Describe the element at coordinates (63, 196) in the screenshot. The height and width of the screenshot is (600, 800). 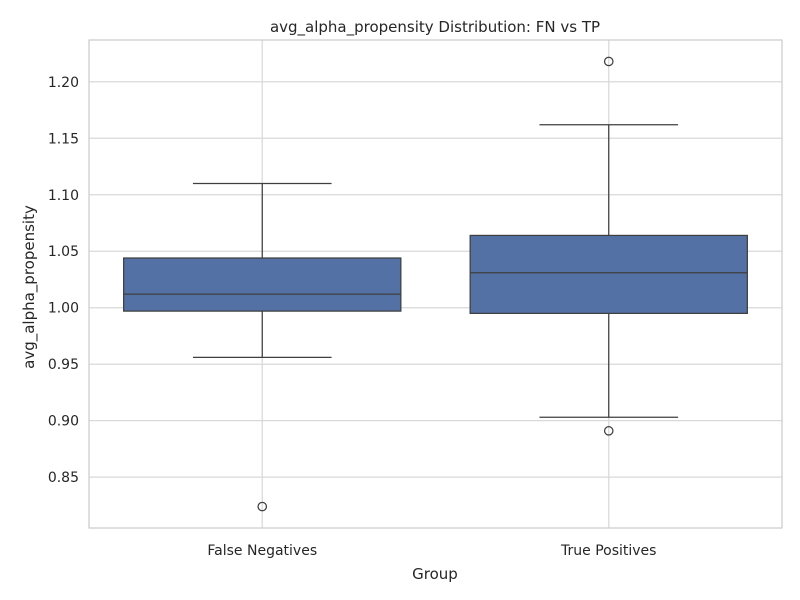
I see `y-tick-label: 1.10` at that location.